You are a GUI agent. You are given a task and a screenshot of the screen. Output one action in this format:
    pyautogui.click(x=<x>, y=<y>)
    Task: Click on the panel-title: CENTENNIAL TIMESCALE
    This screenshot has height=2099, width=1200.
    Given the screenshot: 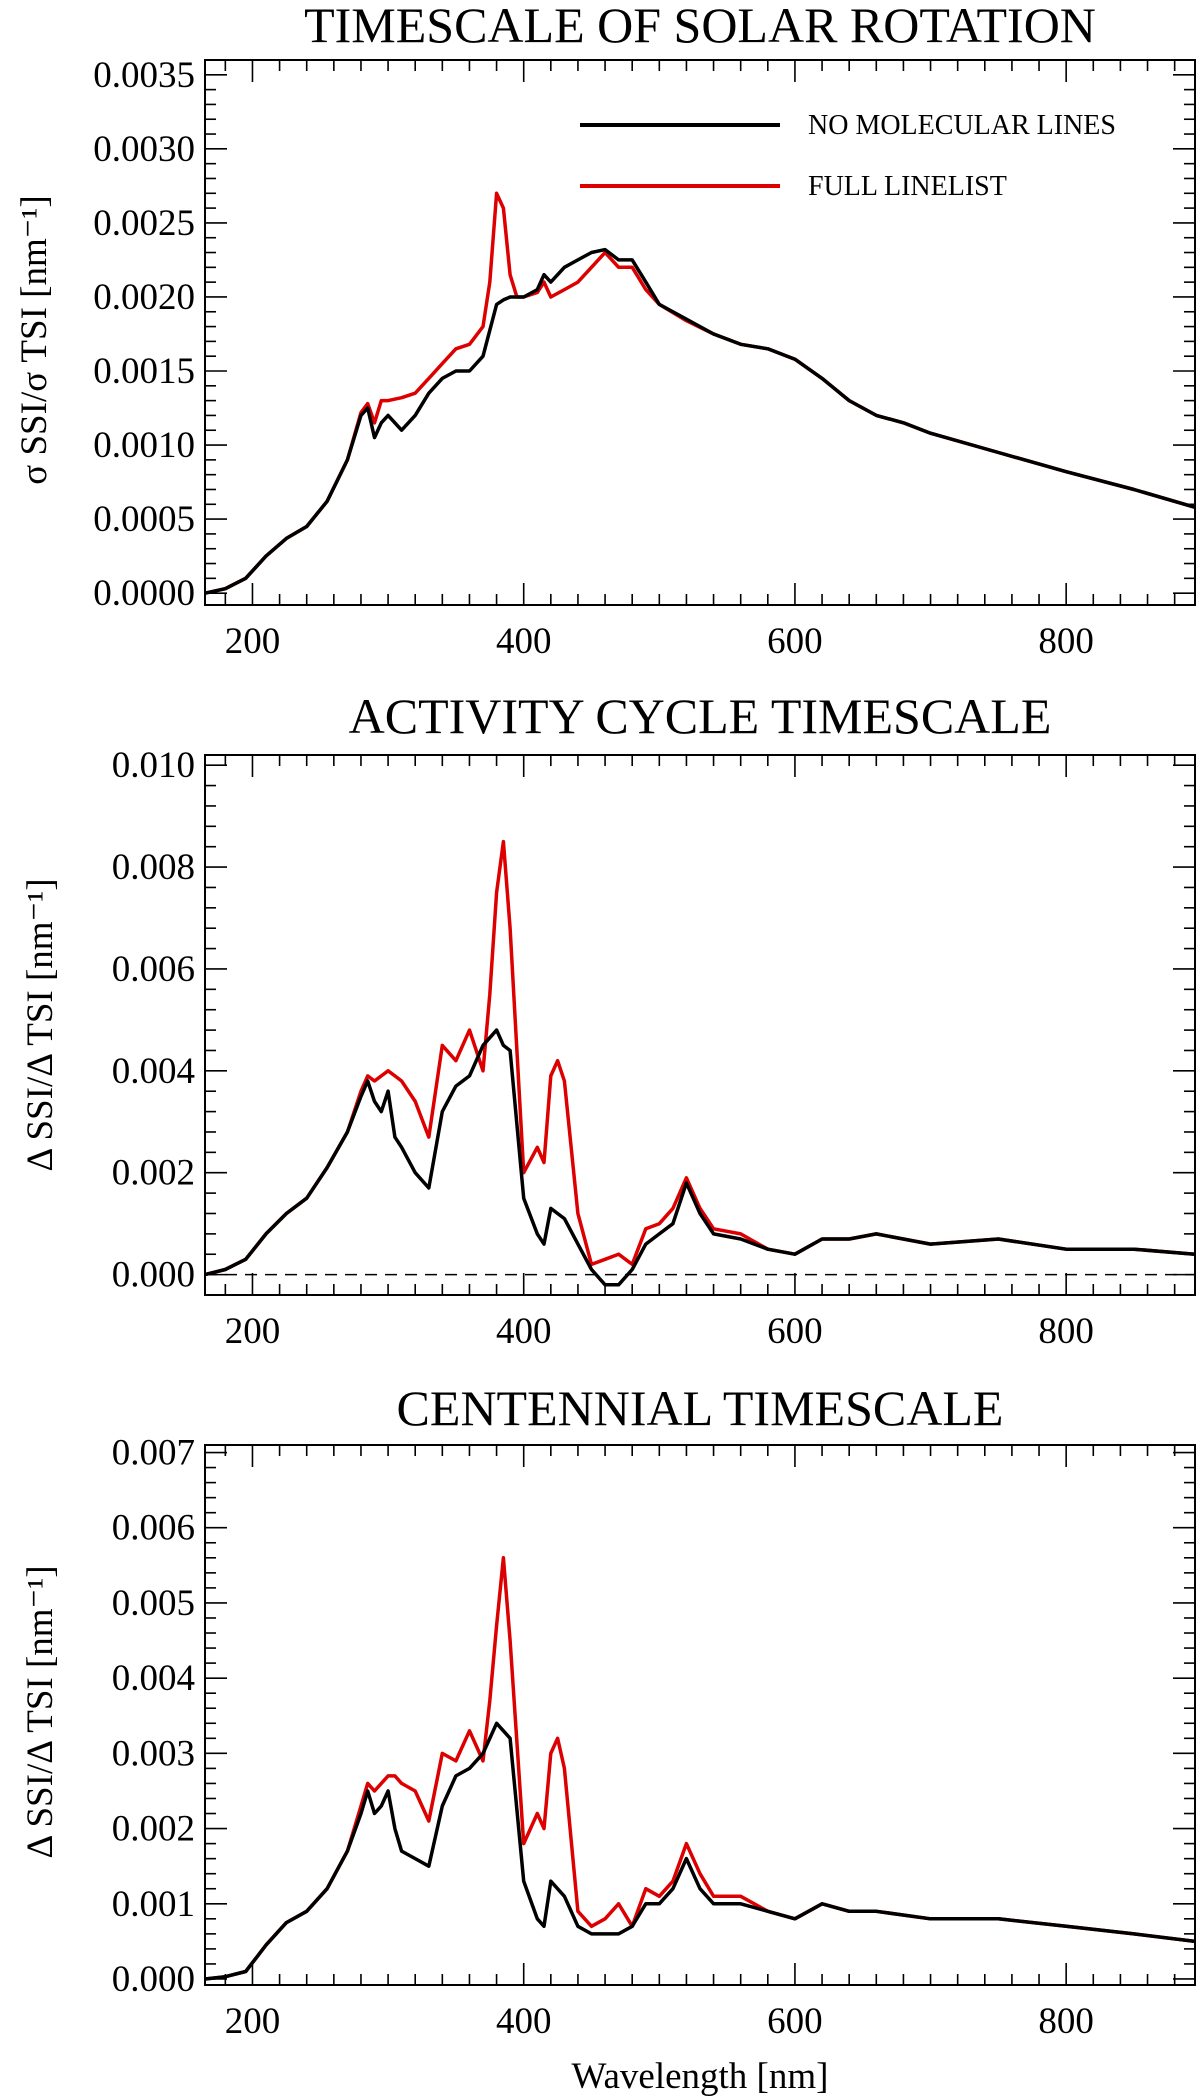 What is the action you would take?
    pyautogui.click(x=700, y=1408)
    